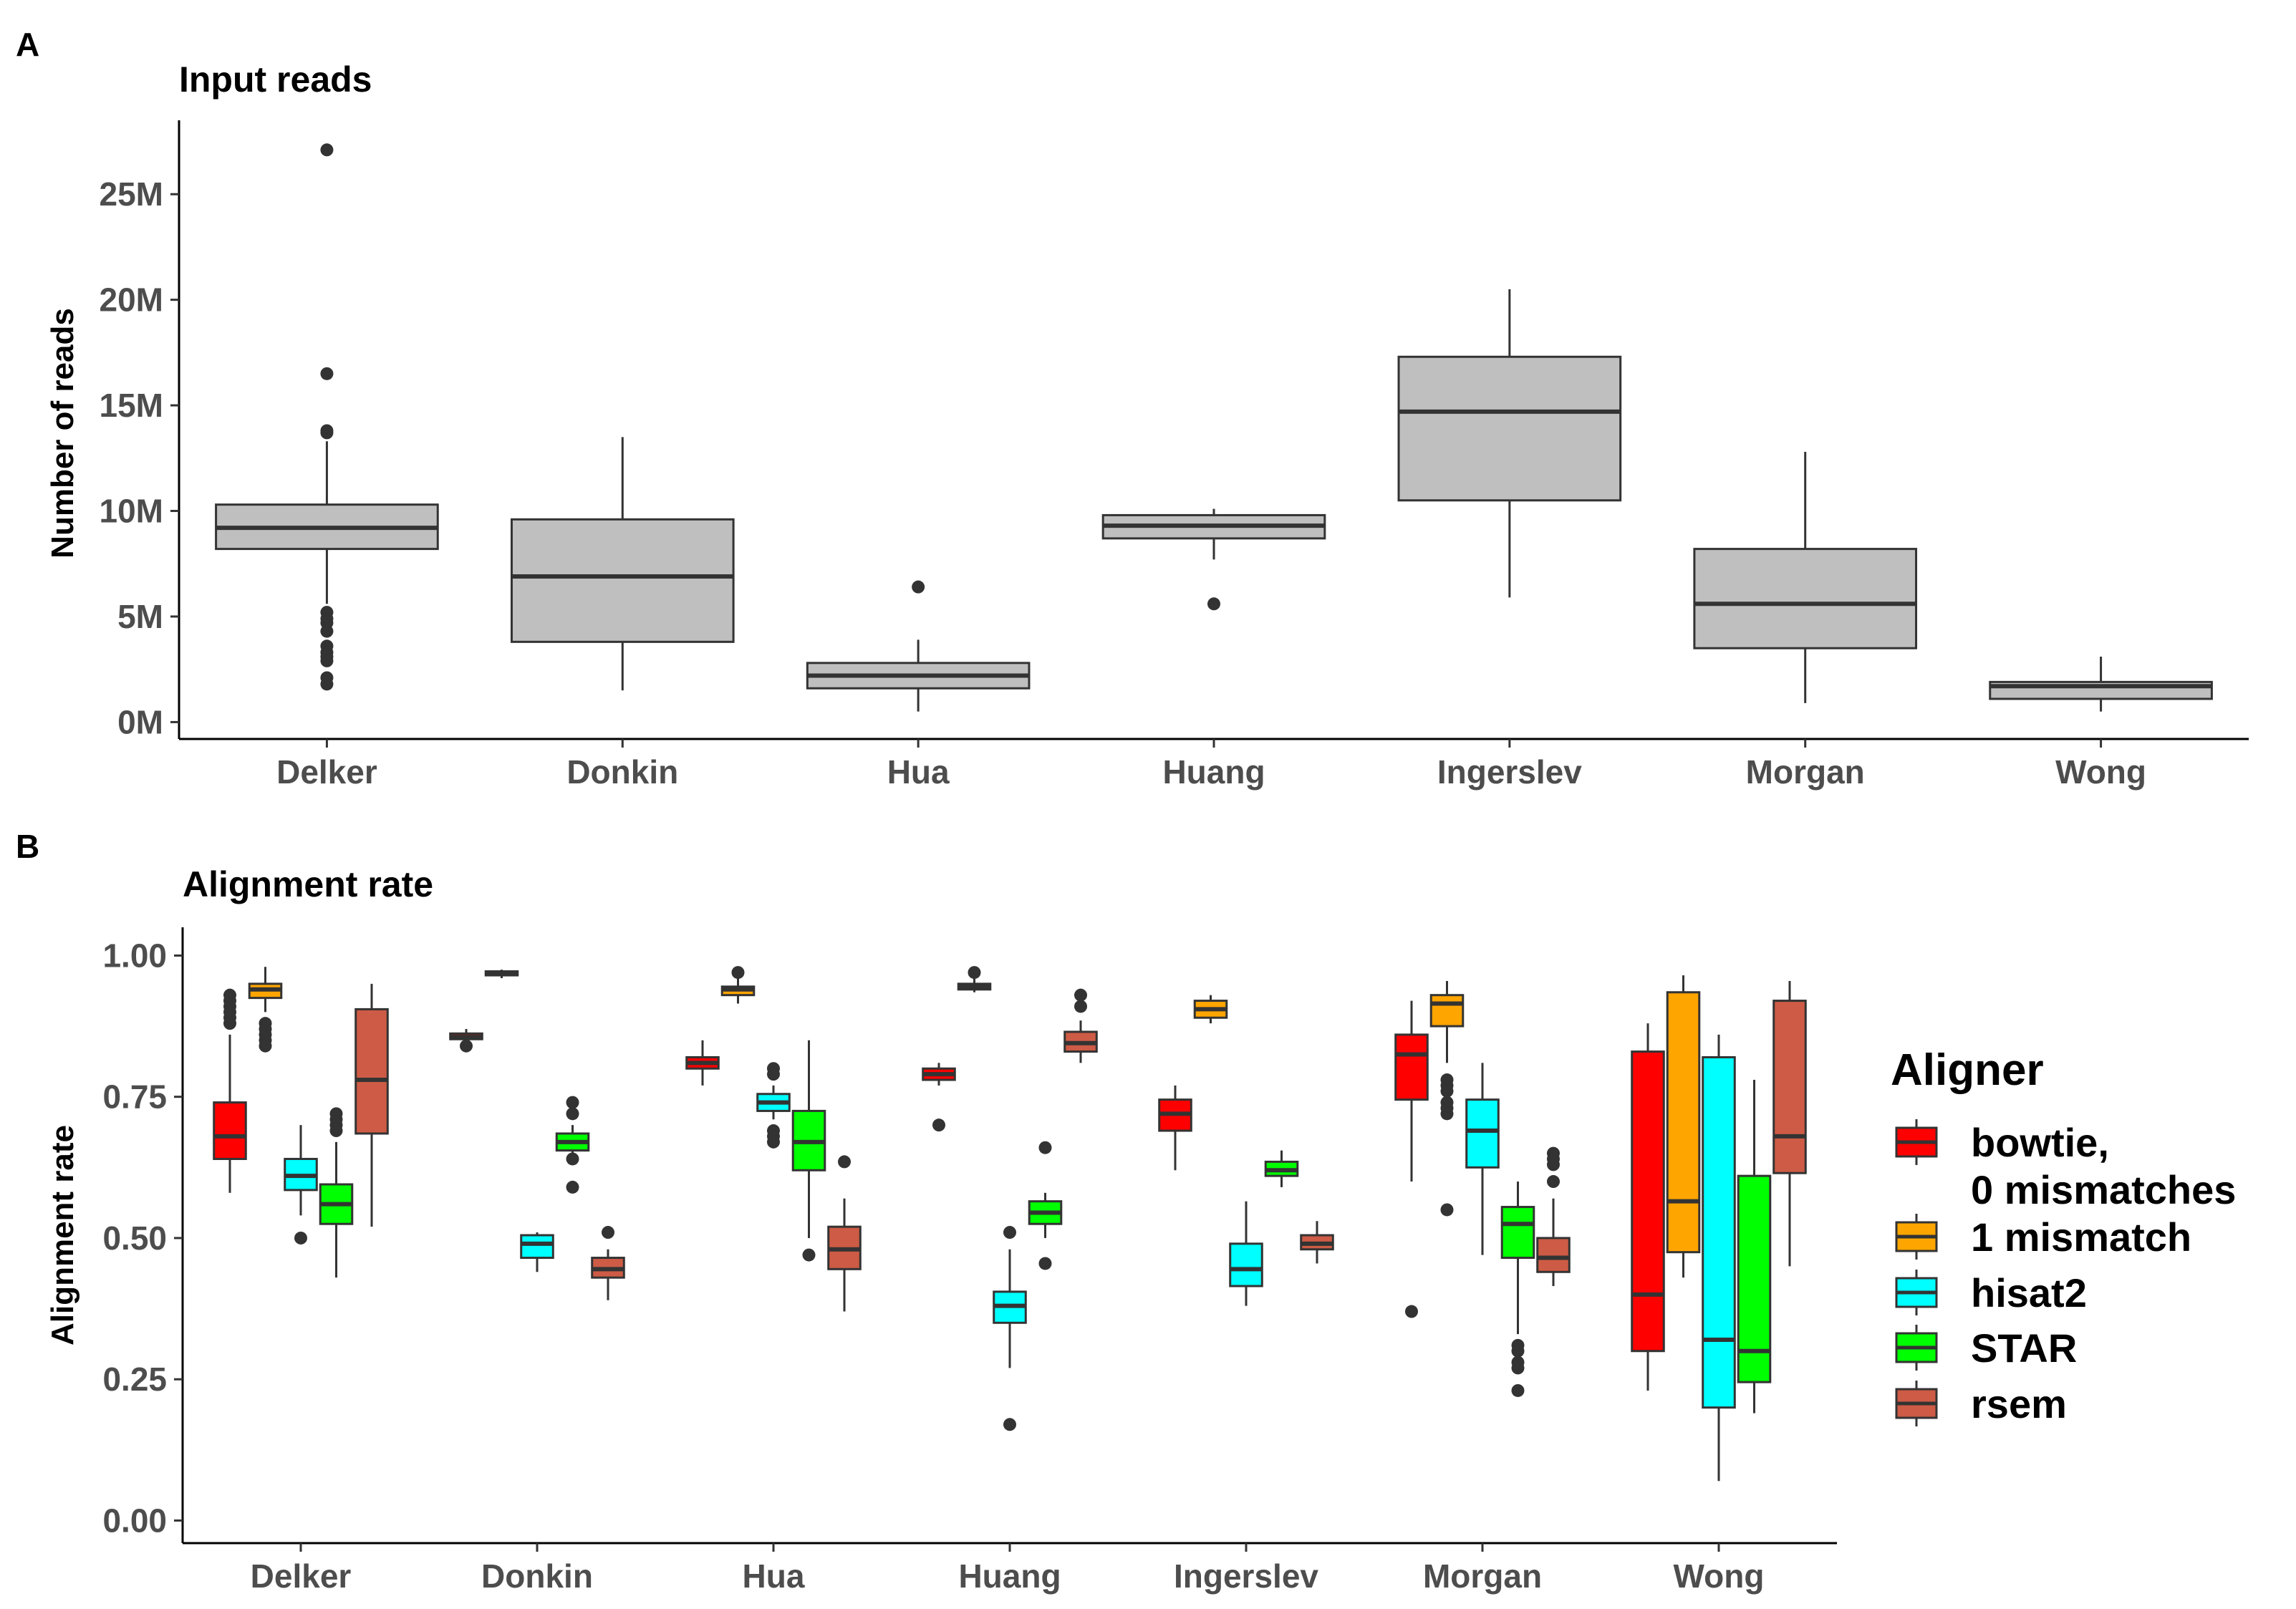 The height and width of the screenshot is (1609, 2296). Describe the element at coordinates (1009, 1576) in the screenshot. I see `panel-b-x-tick-label-huang: Huang` at that location.